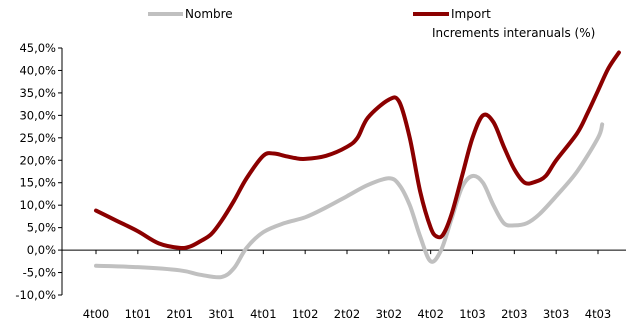  Describe the element at coordinates (514, 314) in the screenshot. I see `x-tick-label: 2t03` at that location.